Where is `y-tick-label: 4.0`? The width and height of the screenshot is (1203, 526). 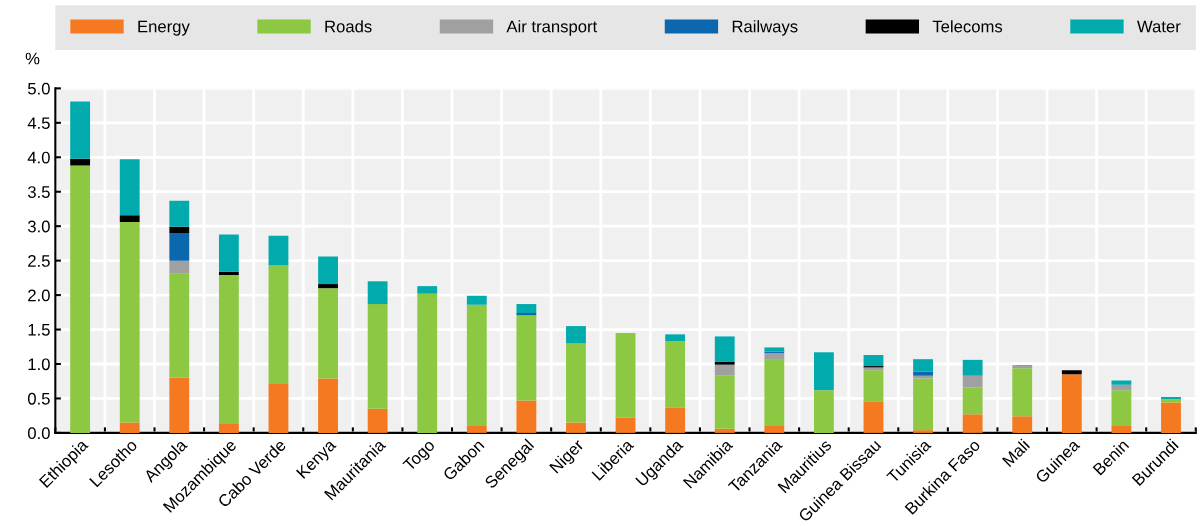
y-tick-label: 4.0 is located at coordinates (38, 157).